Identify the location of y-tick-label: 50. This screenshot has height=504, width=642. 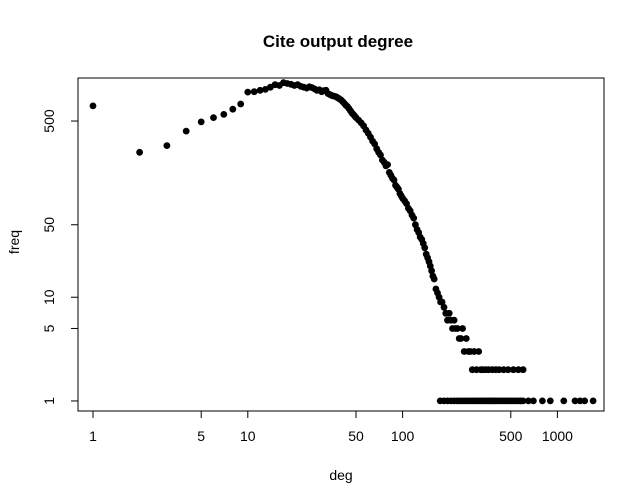
(49, 225).